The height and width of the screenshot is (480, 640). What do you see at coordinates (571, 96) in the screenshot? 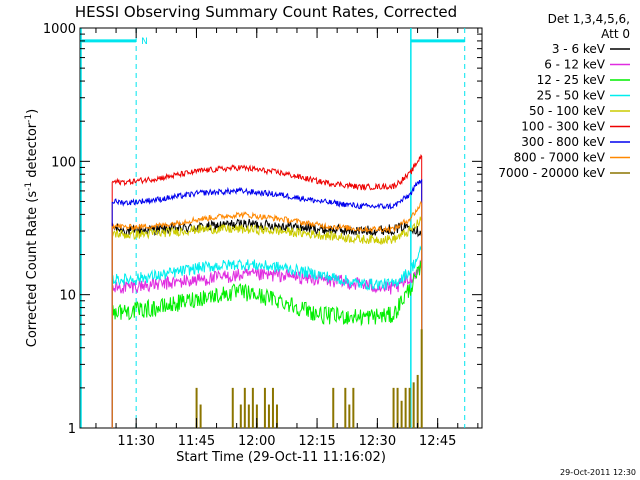
I see `legend-entry-label: 25 - 50 keV` at bounding box center [571, 96].